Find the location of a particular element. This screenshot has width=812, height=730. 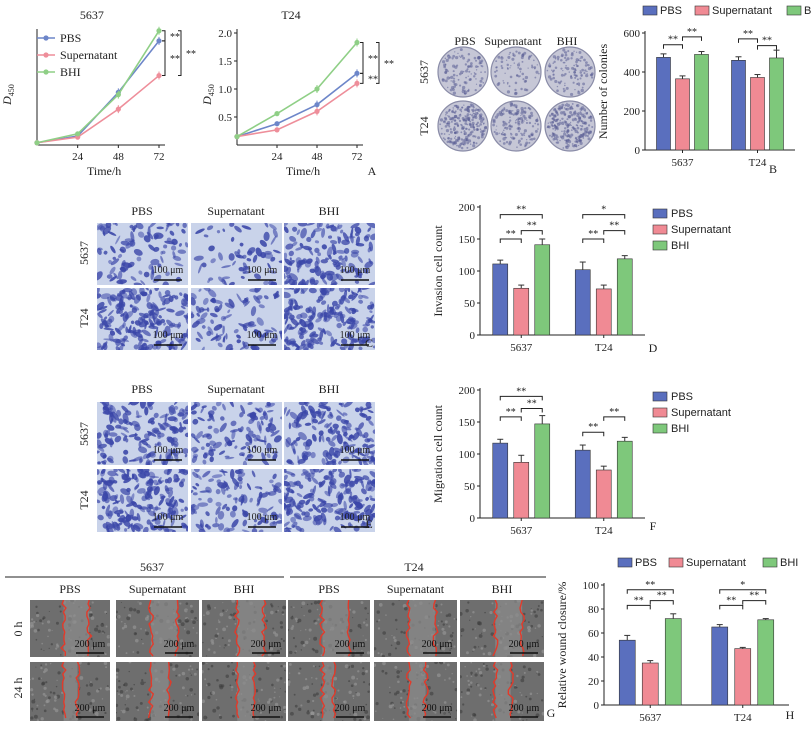

legend-label-pbs: PBS is located at coordinates (671, 11).